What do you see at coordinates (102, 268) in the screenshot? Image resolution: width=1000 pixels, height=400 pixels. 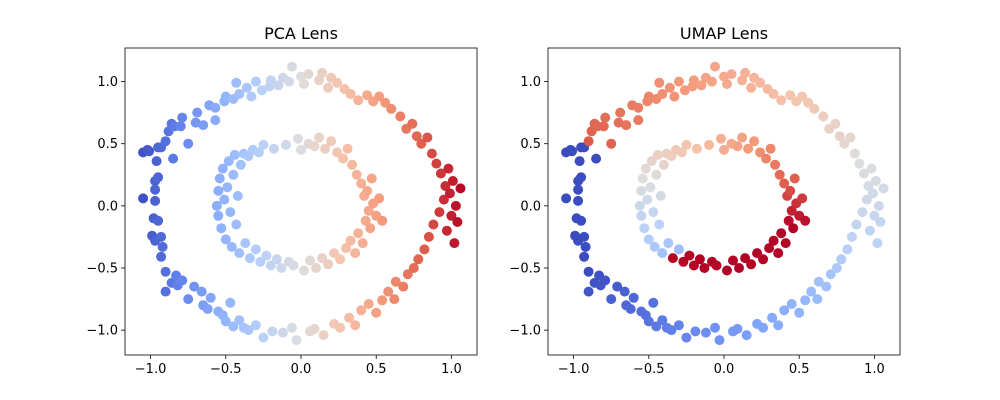 I see `pca-y-tick-label: −0.5` at bounding box center [102, 268].